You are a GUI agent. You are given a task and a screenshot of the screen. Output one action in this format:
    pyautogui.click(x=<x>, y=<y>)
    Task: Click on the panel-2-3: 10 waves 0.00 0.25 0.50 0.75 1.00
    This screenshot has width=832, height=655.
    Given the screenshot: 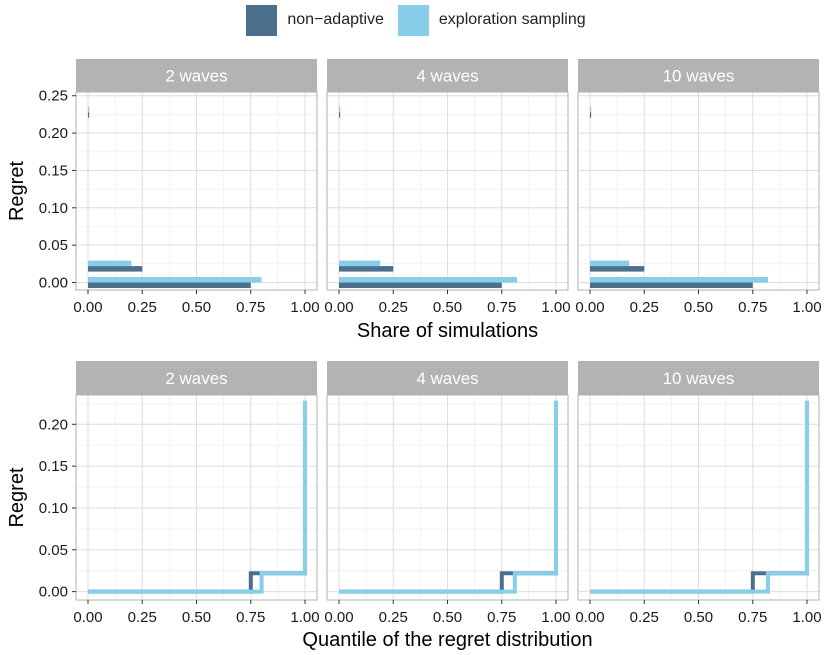 What is the action you would take?
    pyautogui.click(x=698, y=493)
    